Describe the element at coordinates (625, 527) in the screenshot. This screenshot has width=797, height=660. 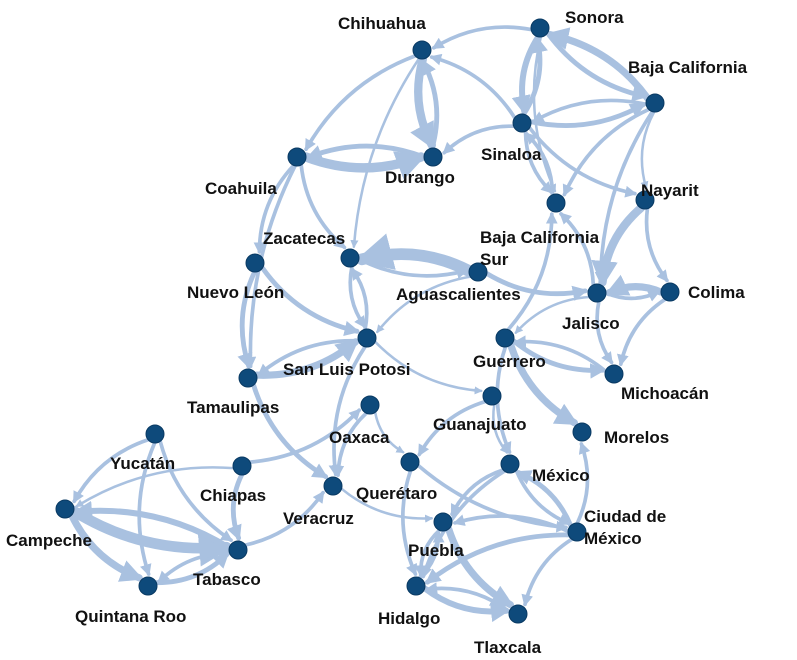
I see `node-label-cdmx: Ciudad de México` at that location.